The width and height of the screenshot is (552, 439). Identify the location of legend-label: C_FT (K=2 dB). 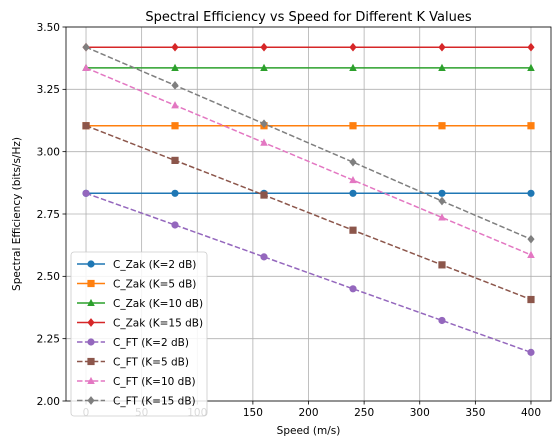
(151, 343).